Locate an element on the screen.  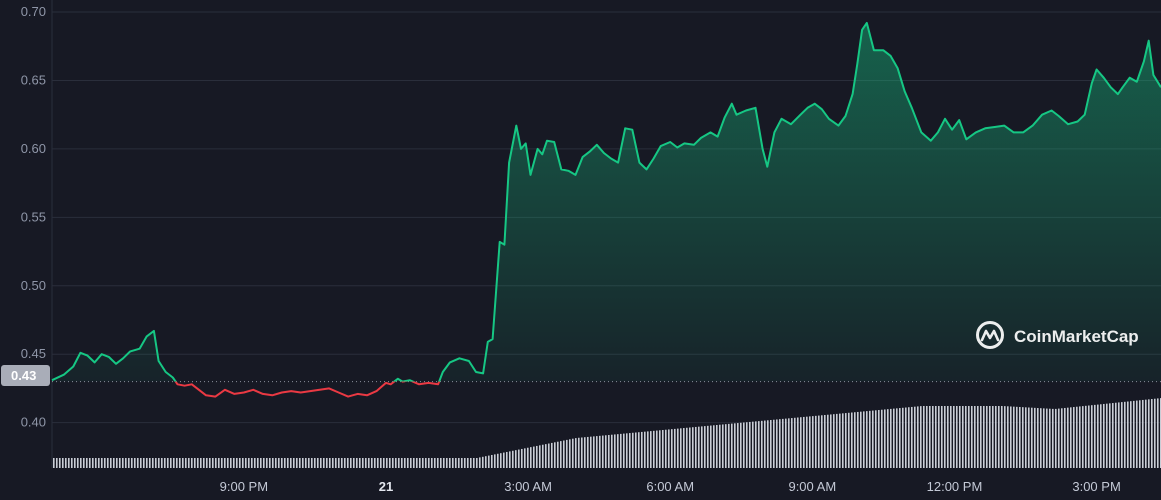
x-tick-label: 6:00 AM is located at coordinates (670, 486).